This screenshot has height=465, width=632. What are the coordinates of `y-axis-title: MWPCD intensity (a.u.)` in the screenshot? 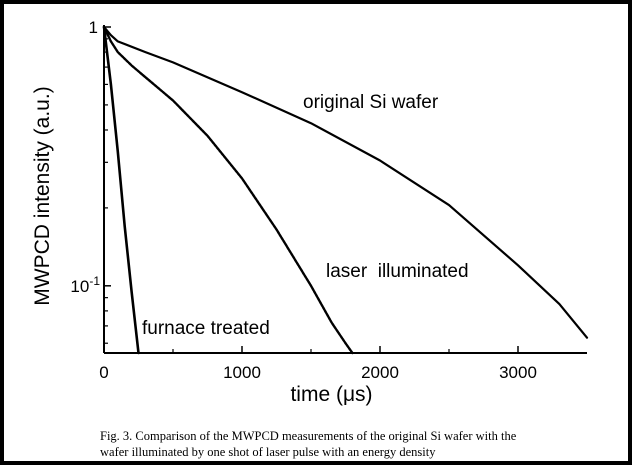 It's located at (42, 195).